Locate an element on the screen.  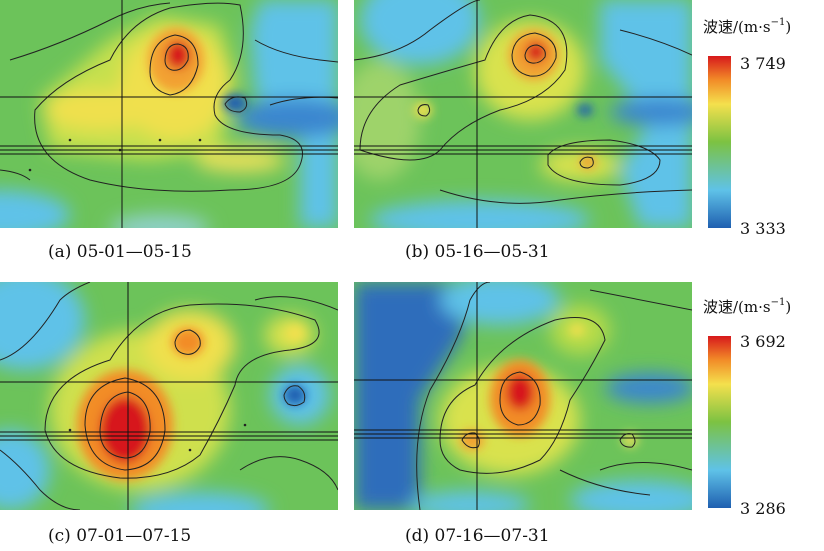
legend-top-min: 3 333 is located at coordinates (763, 228).